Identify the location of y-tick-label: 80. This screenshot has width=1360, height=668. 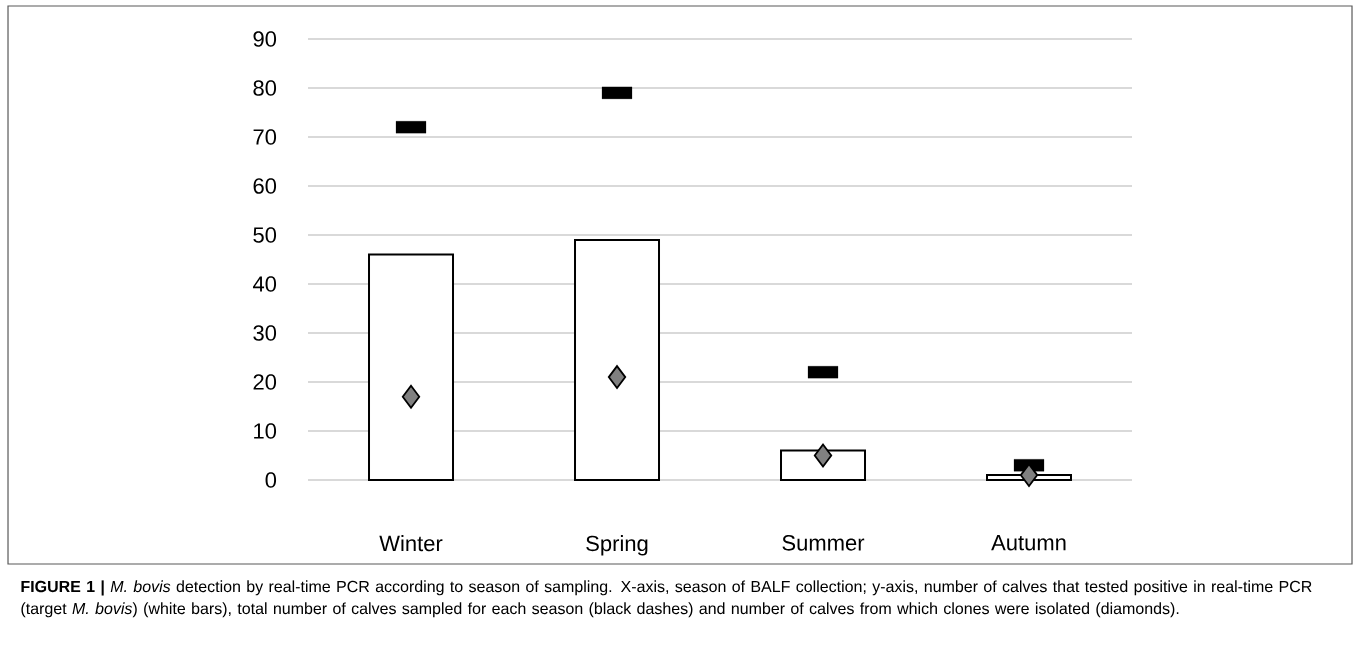
(265, 88).